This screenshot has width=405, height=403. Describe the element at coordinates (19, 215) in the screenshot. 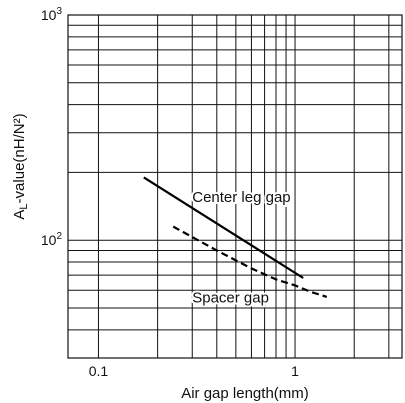

I see `y-axis-label-main: A` at that location.